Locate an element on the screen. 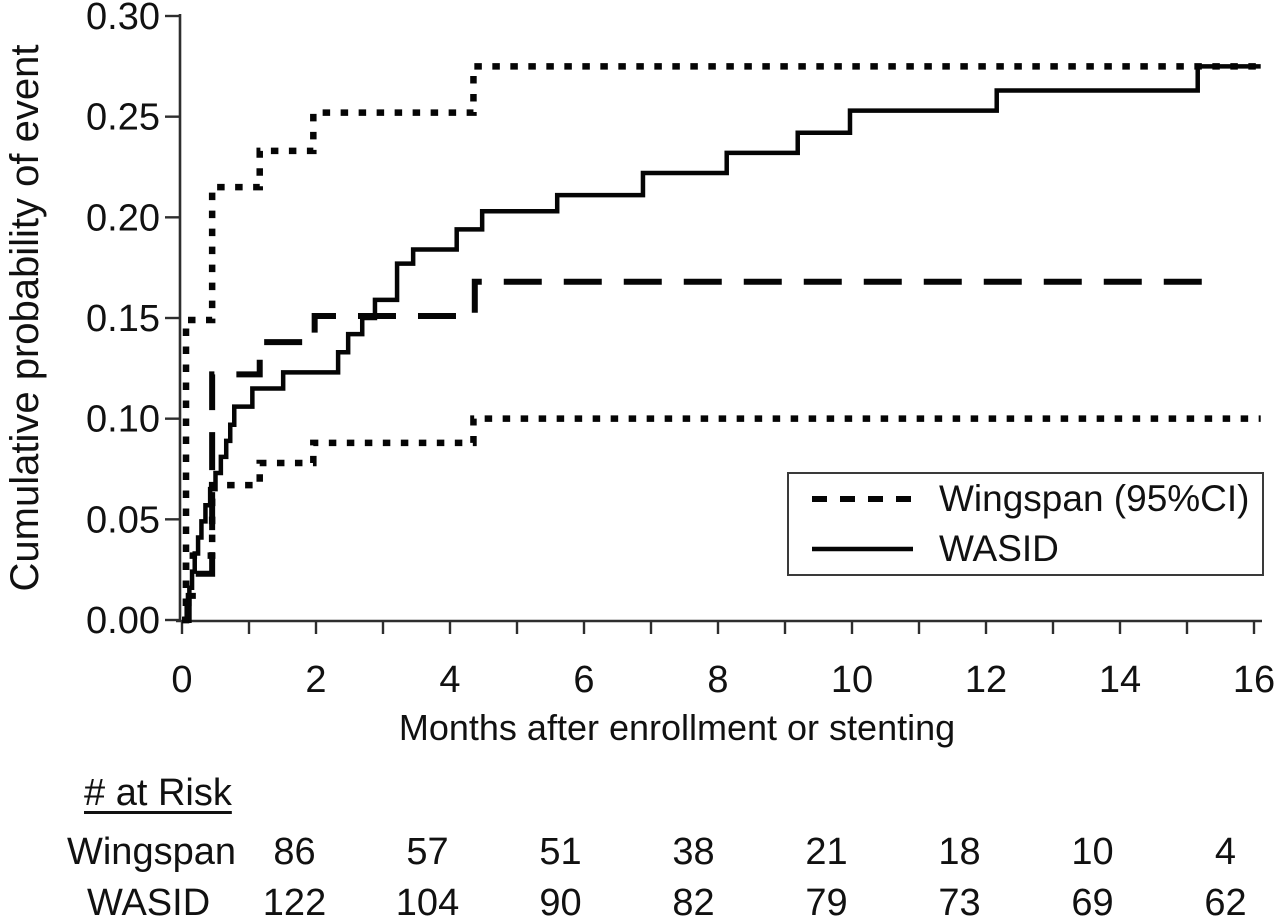 The height and width of the screenshot is (921, 1280). dashed-line-icon is located at coordinates (862, 499).